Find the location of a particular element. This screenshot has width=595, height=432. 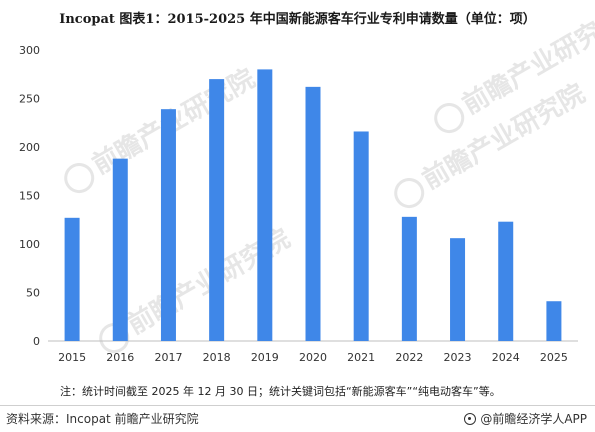

x-tick-label: 2021 is located at coordinates (361, 357).